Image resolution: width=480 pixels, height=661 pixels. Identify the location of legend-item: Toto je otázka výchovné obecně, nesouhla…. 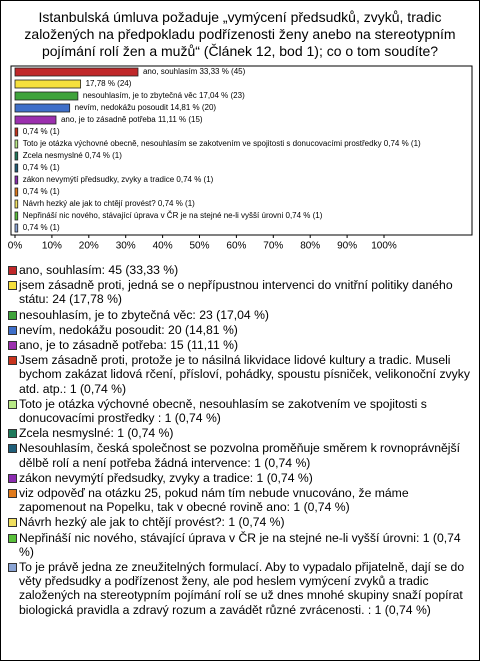
(239, 411).